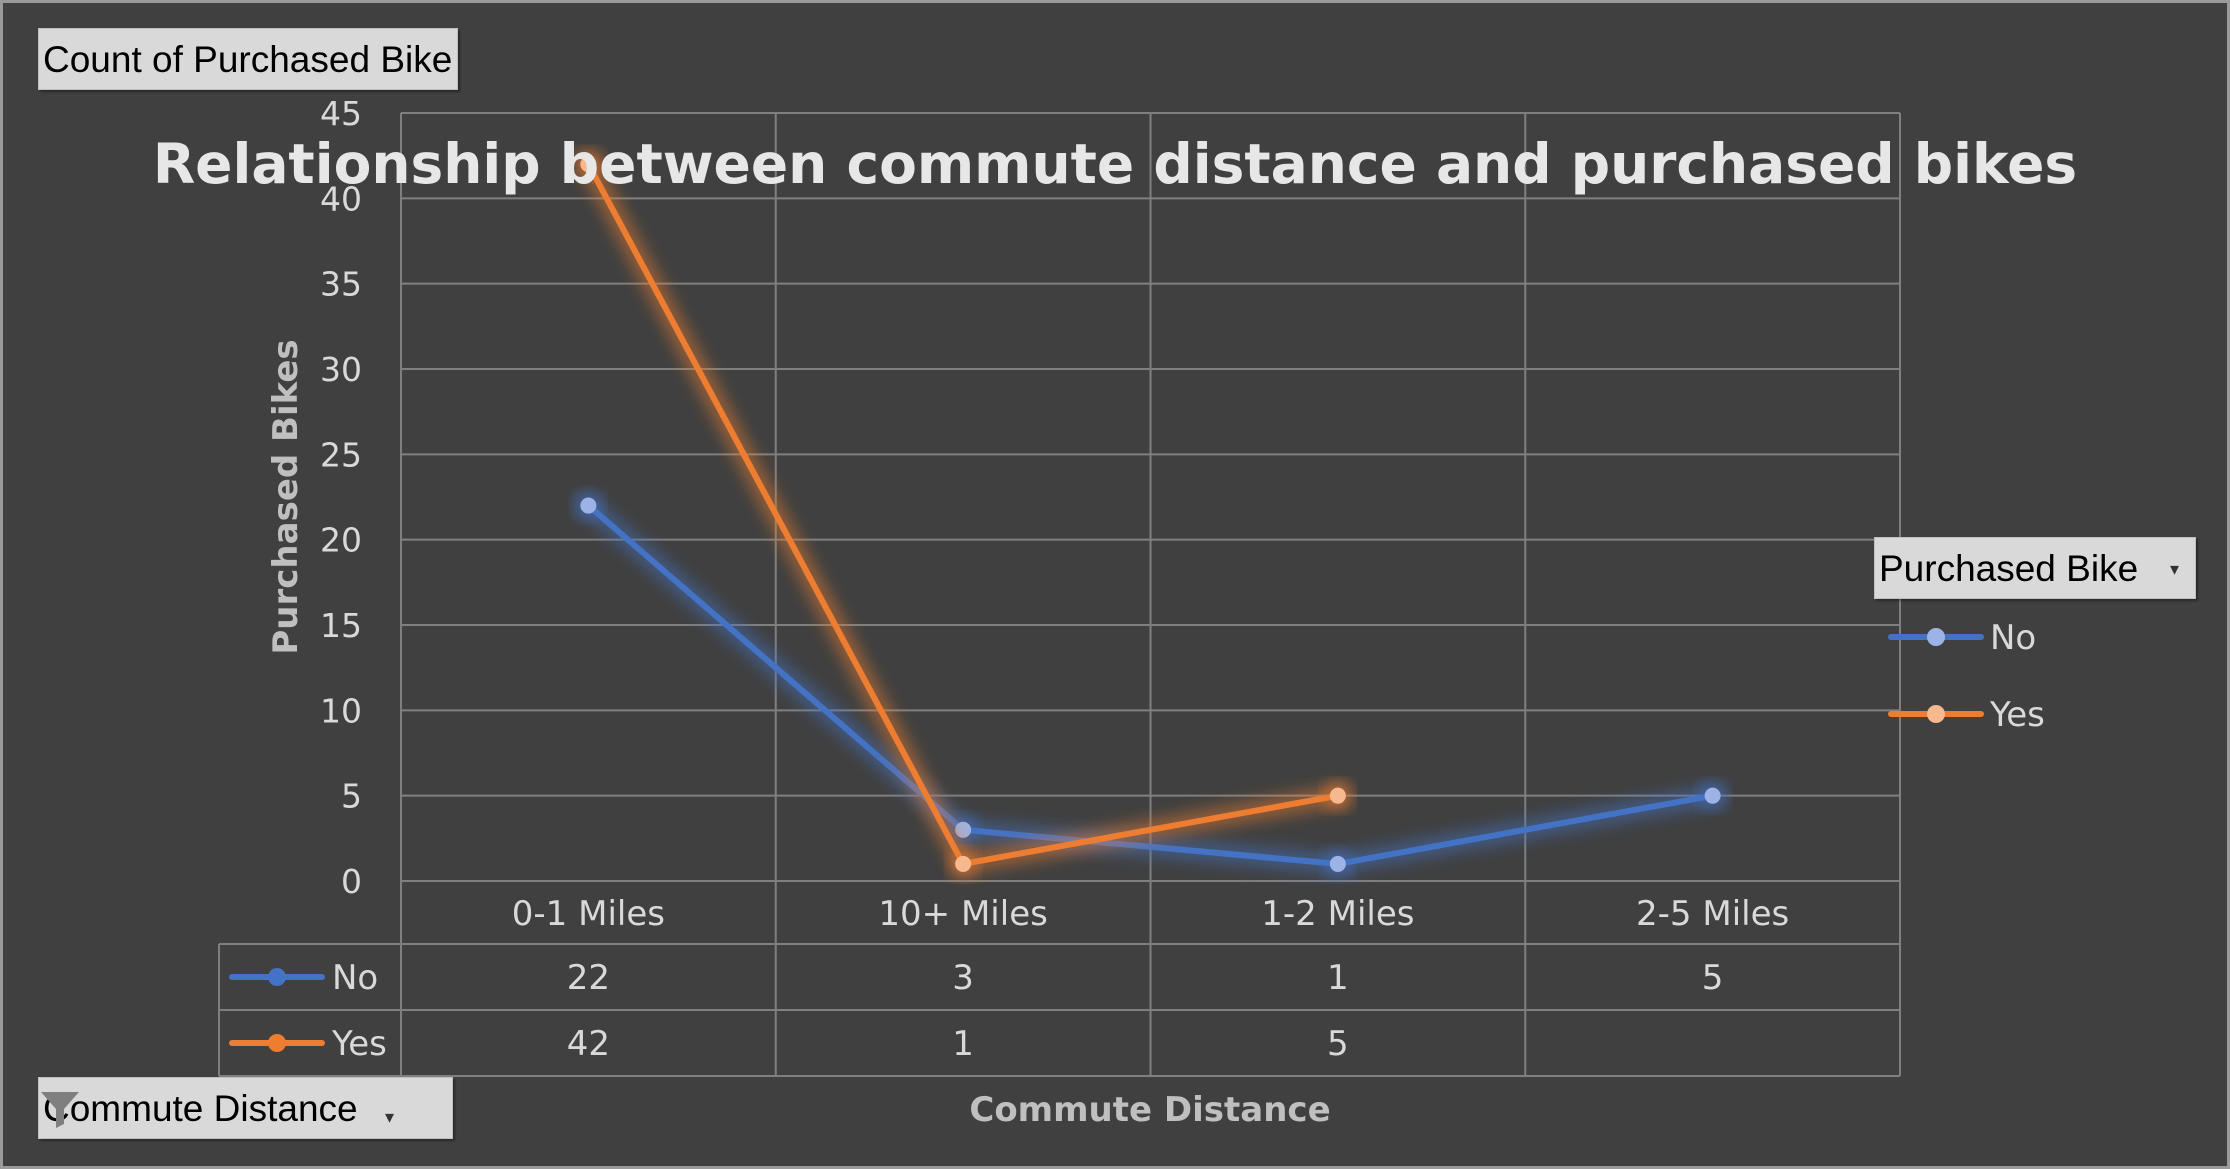 The height and width of the screenshot is (1169, 2230). What do you see at coordinates (2017, 715) in the screenshot?
I see `legend-label: Yes` at bounding box center [2017, 715].